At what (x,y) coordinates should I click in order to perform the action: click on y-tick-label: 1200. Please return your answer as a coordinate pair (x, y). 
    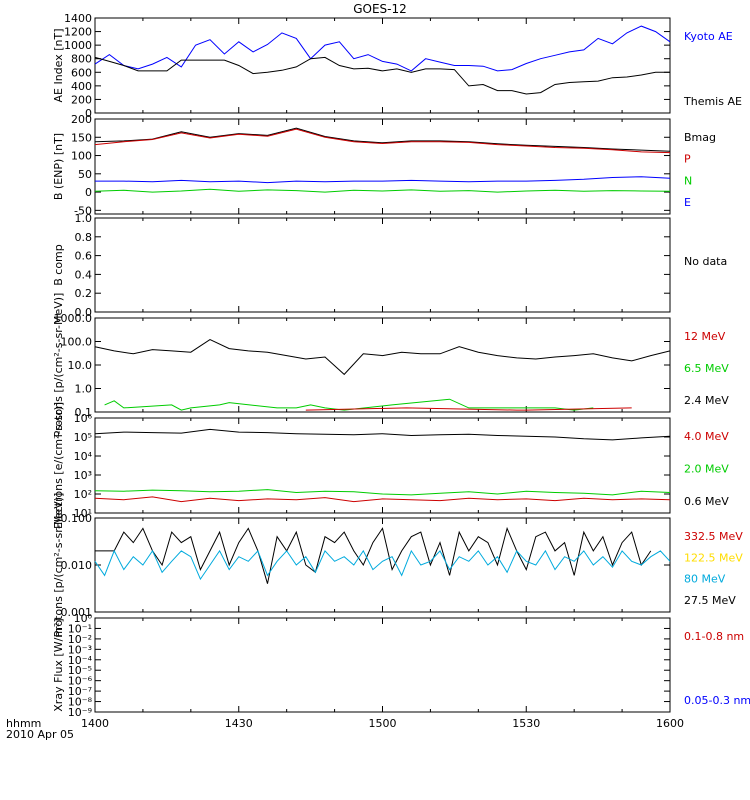
    Looking at the image, I should click on (78, 32).